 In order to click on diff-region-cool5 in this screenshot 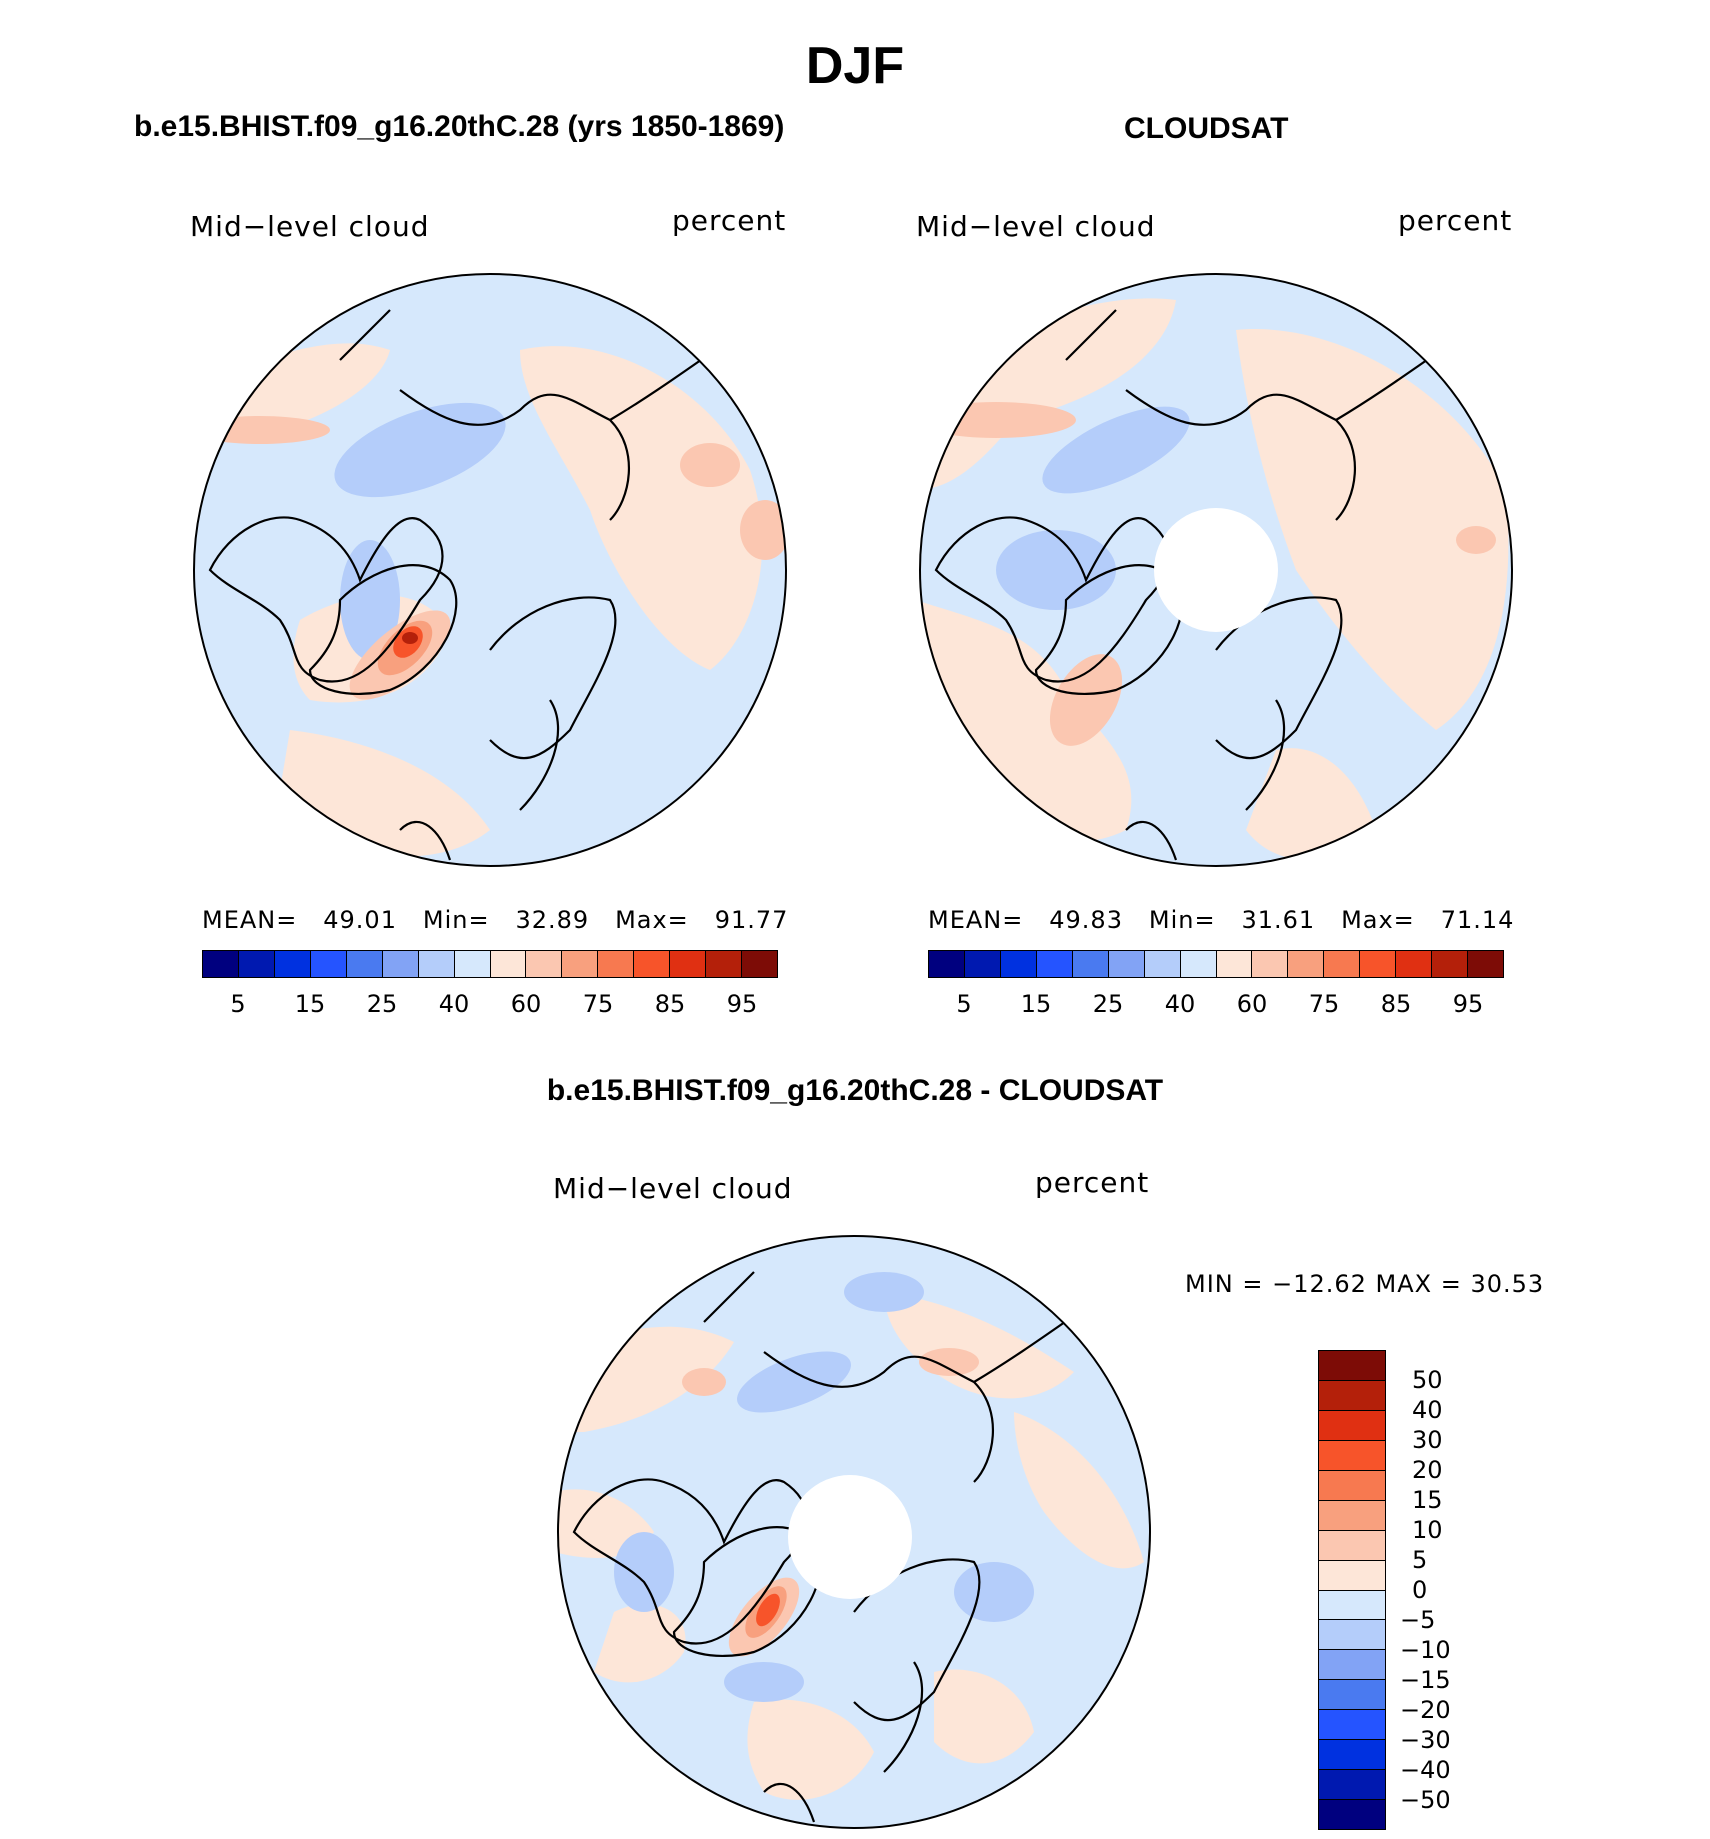, I will do `click(764, 1682)`.